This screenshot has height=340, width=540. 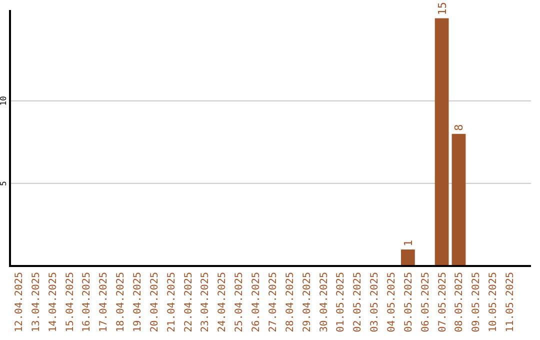 What do you see at coordinates (273, 302) in the screenshot?
I see `x-tick-label: 27.04.2025` at bounding box center [273, 302].